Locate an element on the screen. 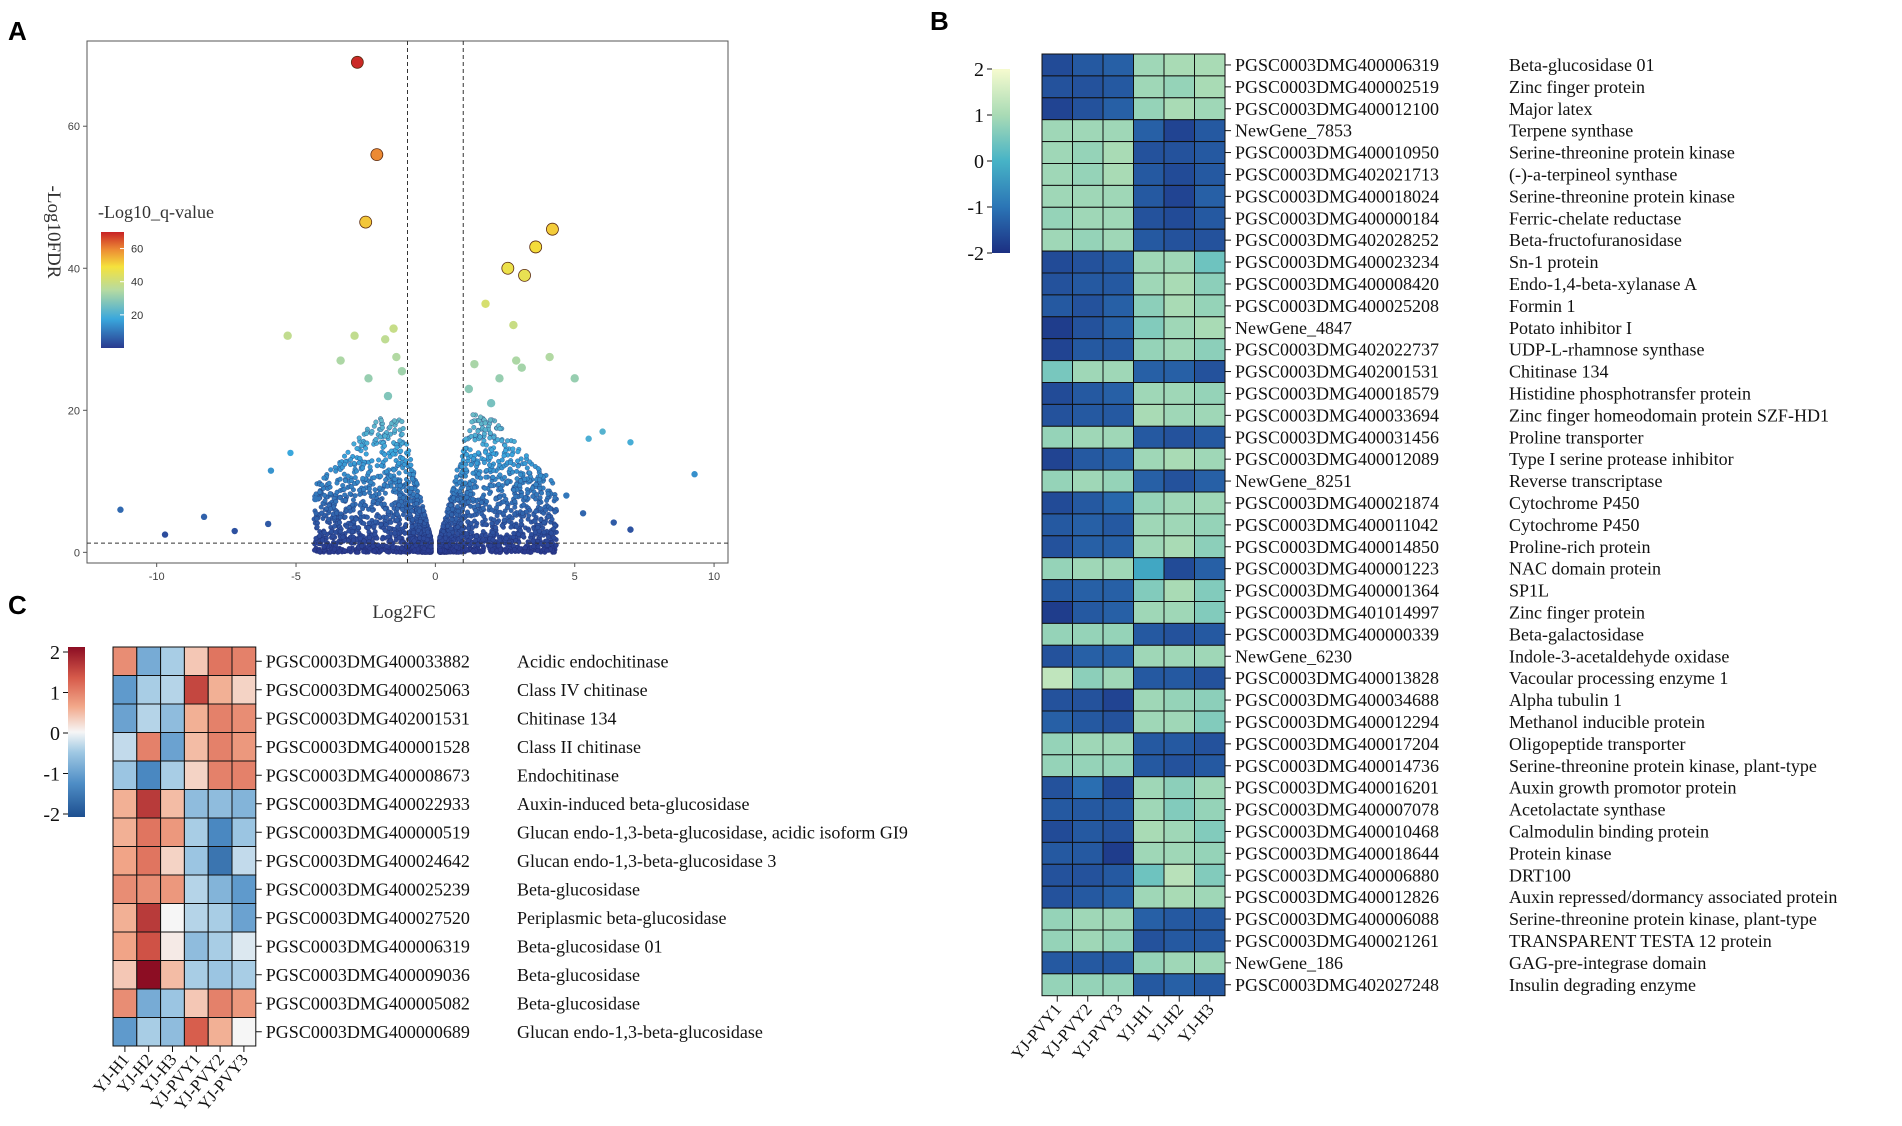 The width and height of the screenshot is (1902, 1126). row-gene-name: UDP-L-rhamnose synthase is located at coordinates (1606, 350).